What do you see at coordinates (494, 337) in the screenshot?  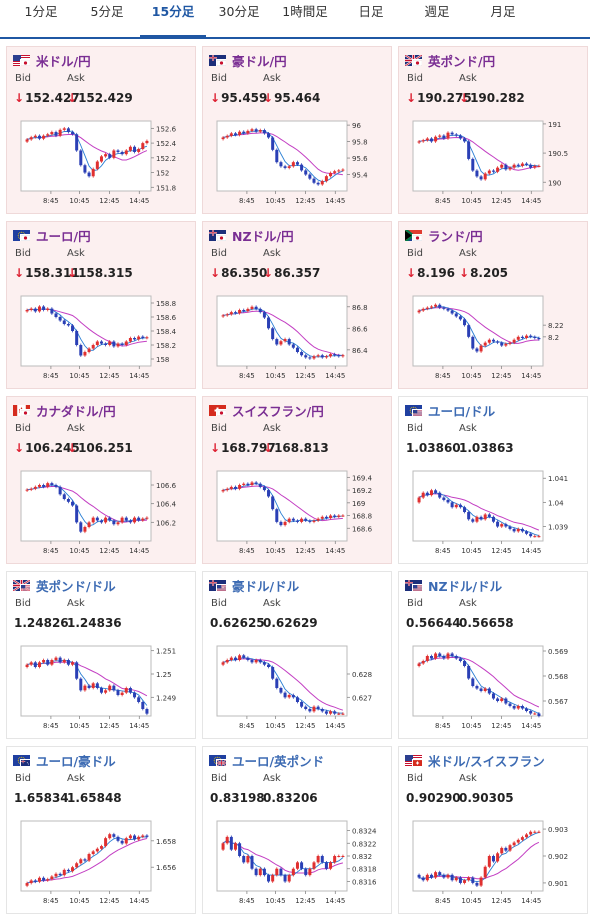 I see `chart-box: 8.22 8.2 8:45 10:45 12:45 14:45` at bounding box center [494, 337].